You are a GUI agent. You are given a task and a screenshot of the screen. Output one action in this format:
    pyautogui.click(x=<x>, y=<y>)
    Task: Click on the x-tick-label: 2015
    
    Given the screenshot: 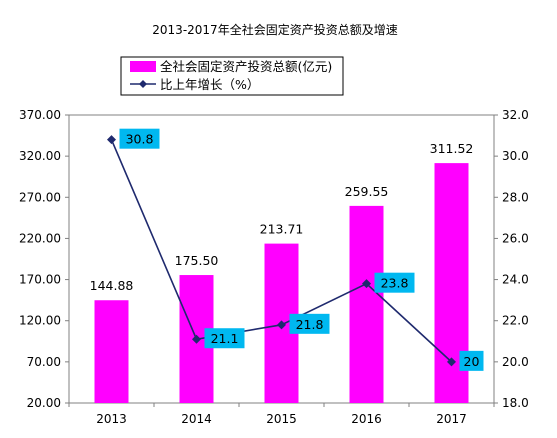 What is the action you would take?
    pyautogui.click(x=281, y=419)
    